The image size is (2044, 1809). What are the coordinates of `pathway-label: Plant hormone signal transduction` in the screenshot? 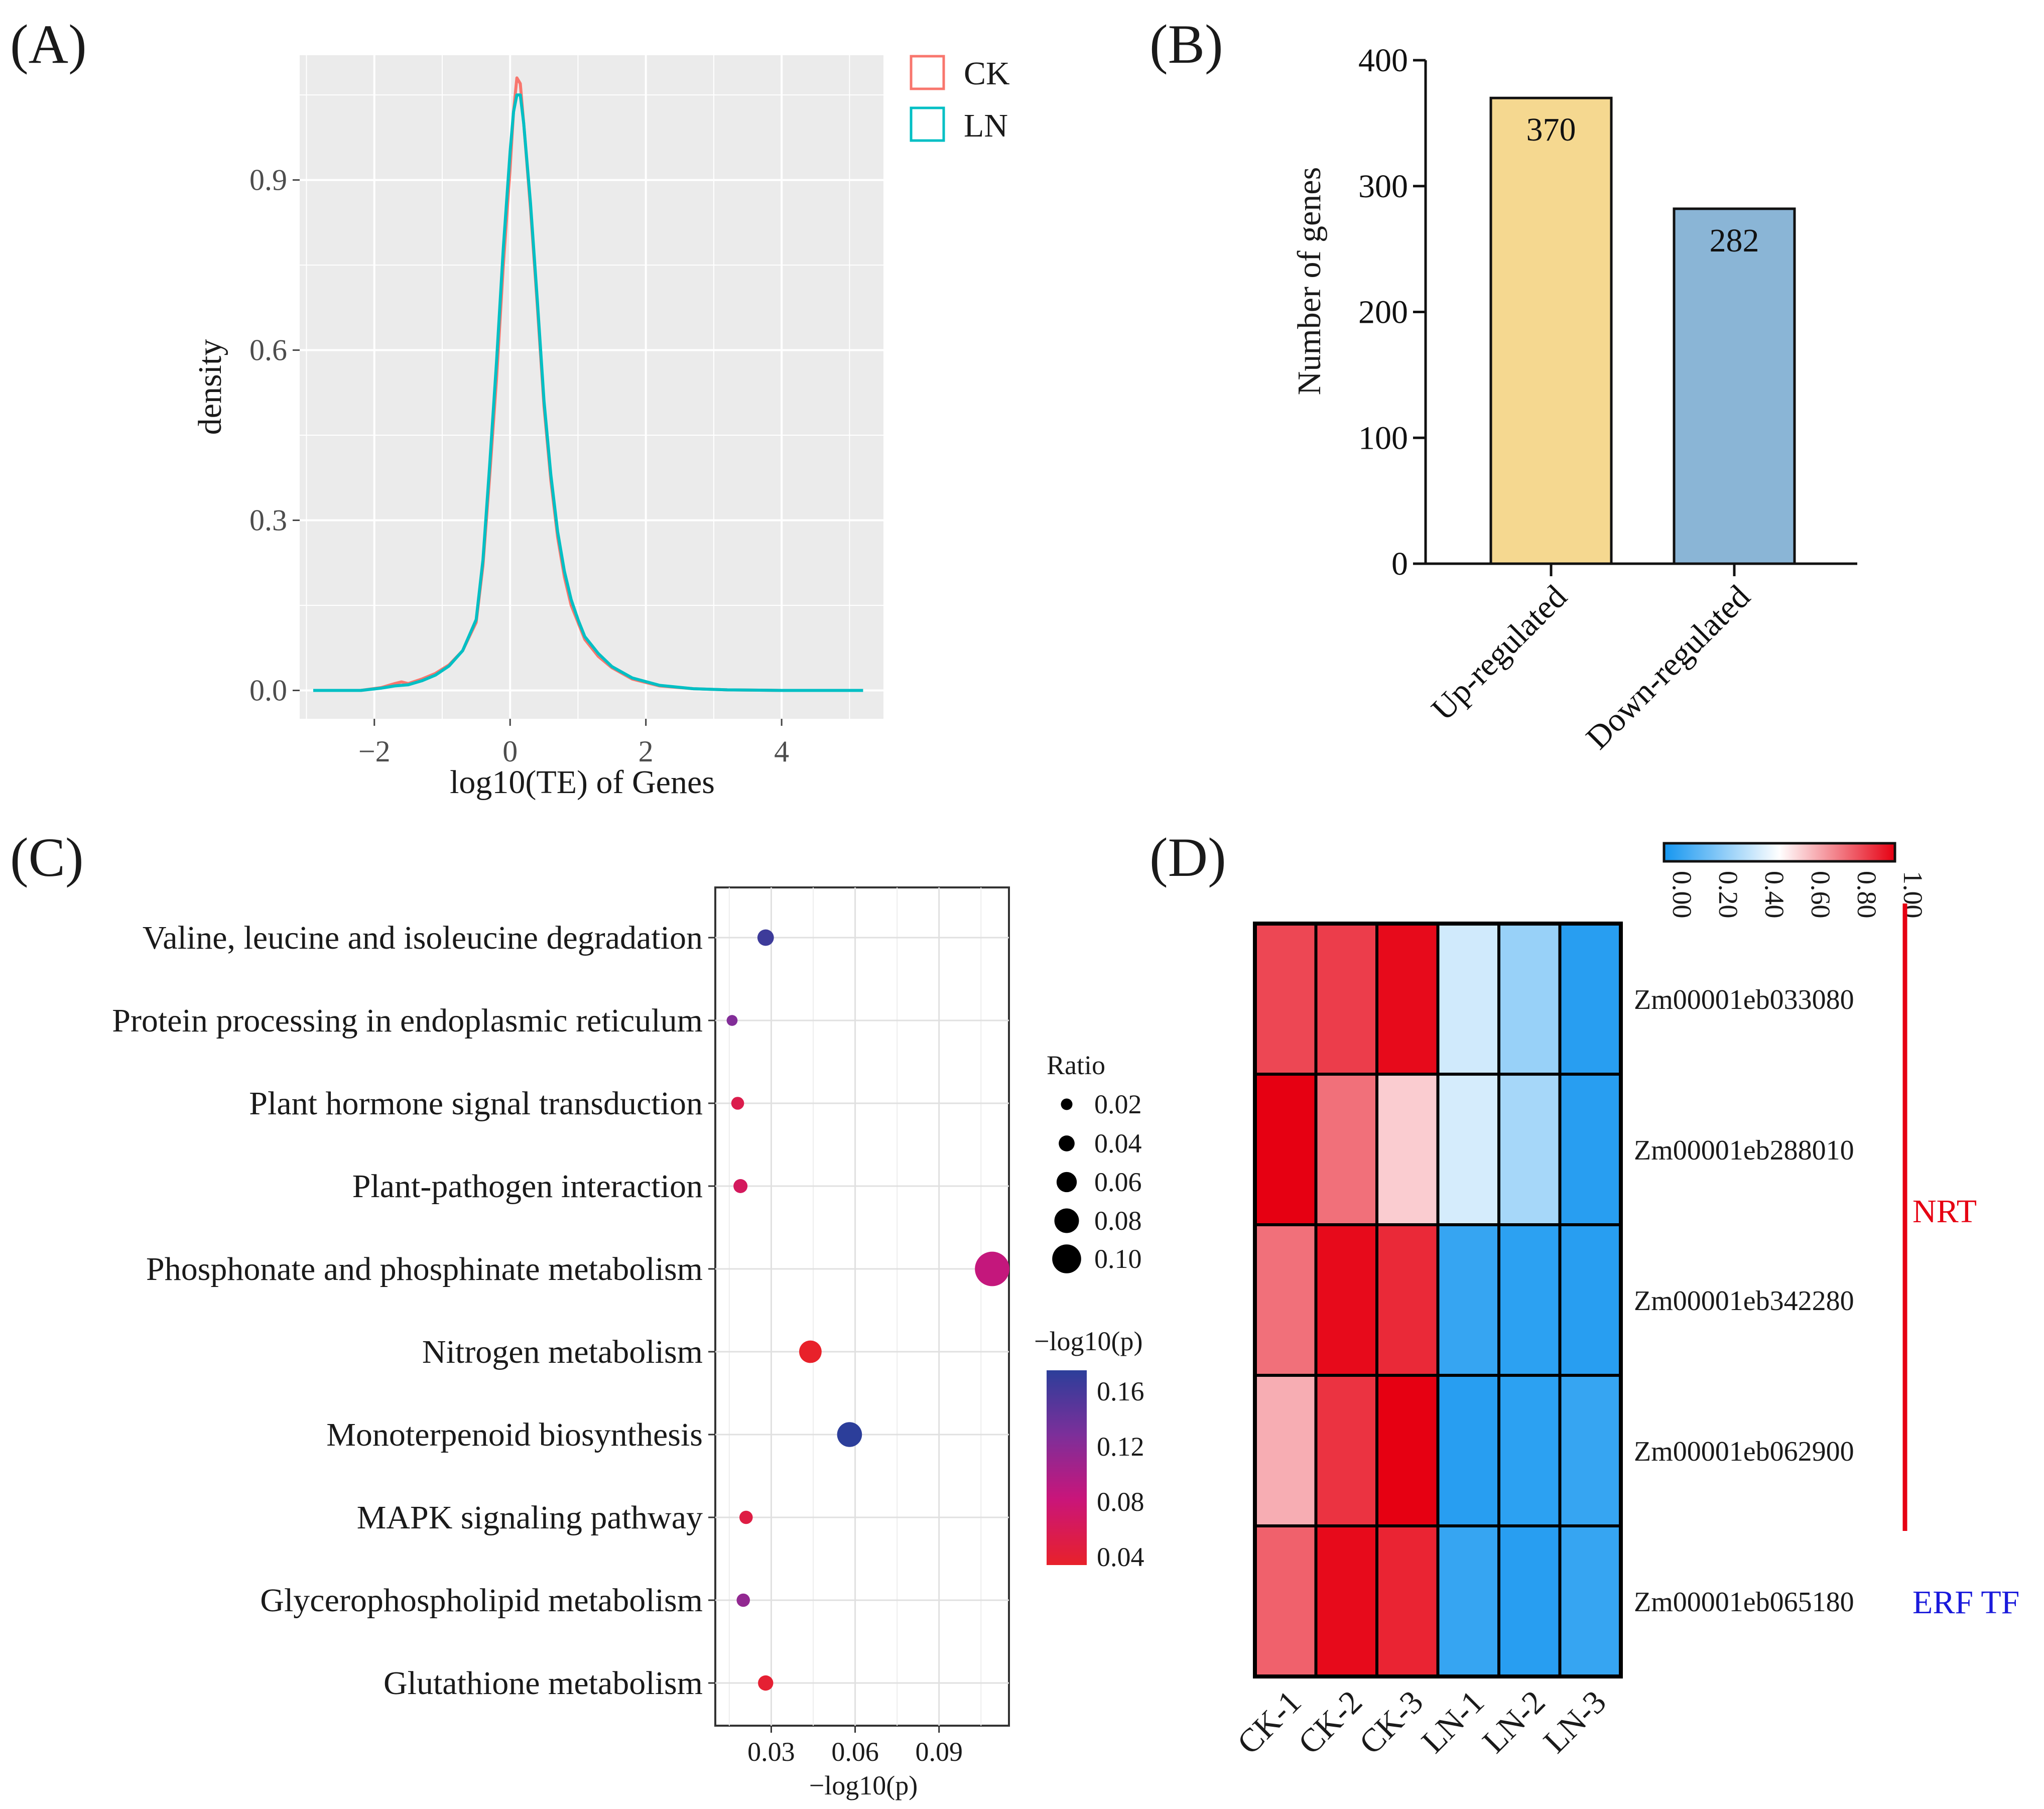 It's located at (476, 1103).